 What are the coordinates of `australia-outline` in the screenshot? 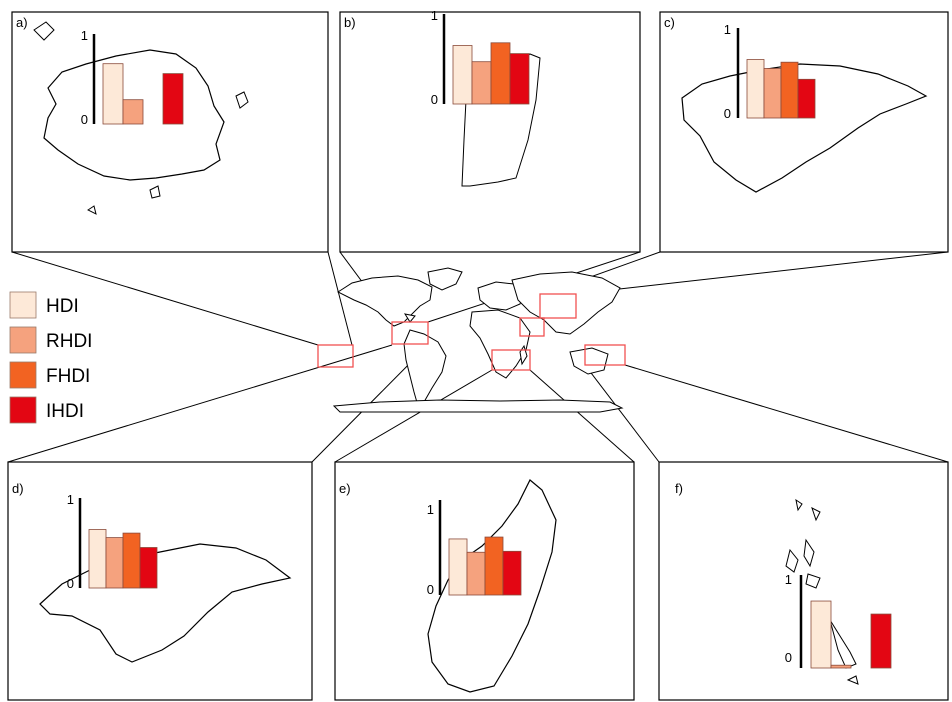 It's located at (589, 361).